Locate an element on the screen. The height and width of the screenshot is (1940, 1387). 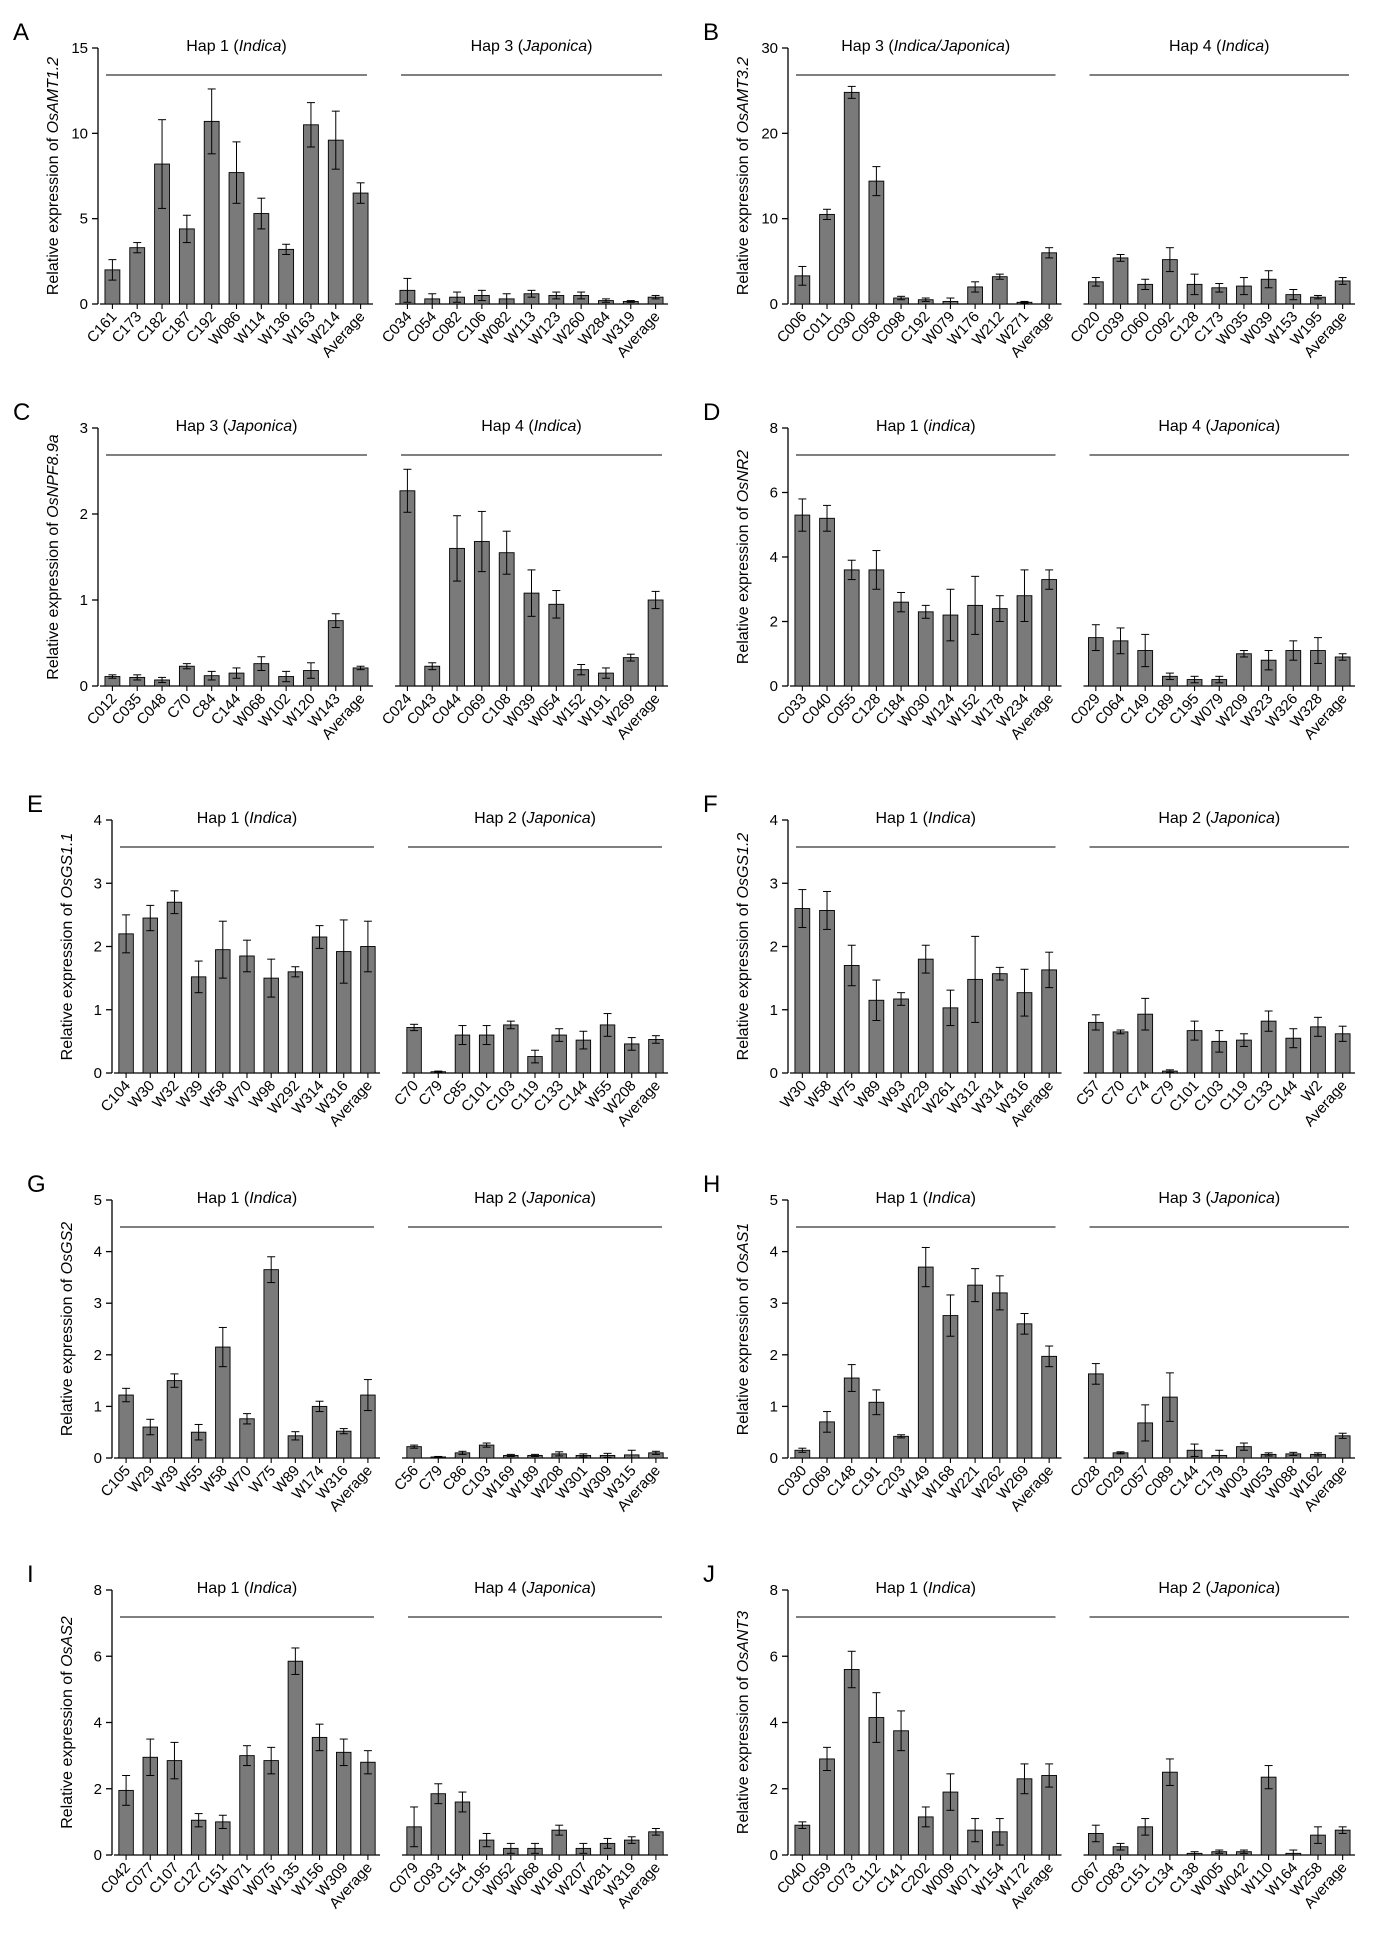
panel-label: C is located at coordinates (21, 412).